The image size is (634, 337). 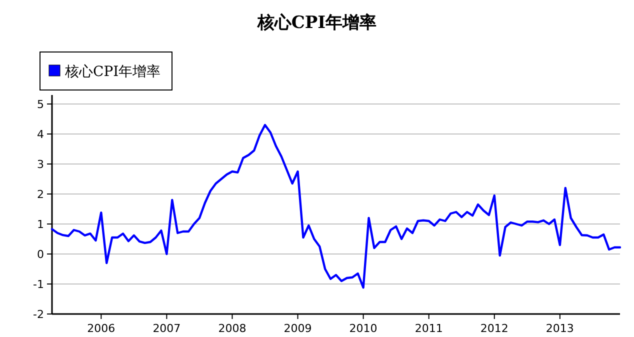 What do you see at coordinates (232, 328) in the screenshot?
I see `x-tick-label: 2008` at bounding box center [232, 328].